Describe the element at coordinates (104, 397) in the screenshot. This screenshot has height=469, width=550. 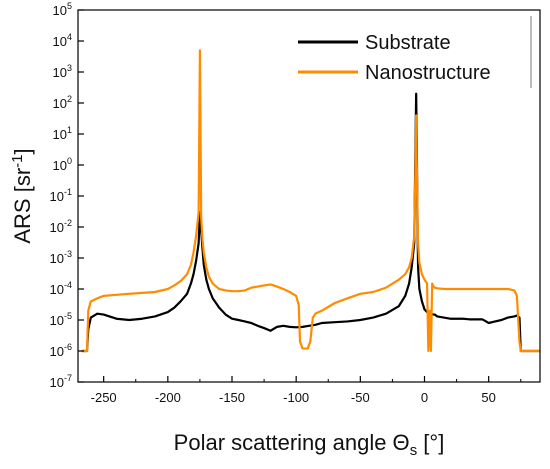
I see `x-tick-label: -250` at that location.